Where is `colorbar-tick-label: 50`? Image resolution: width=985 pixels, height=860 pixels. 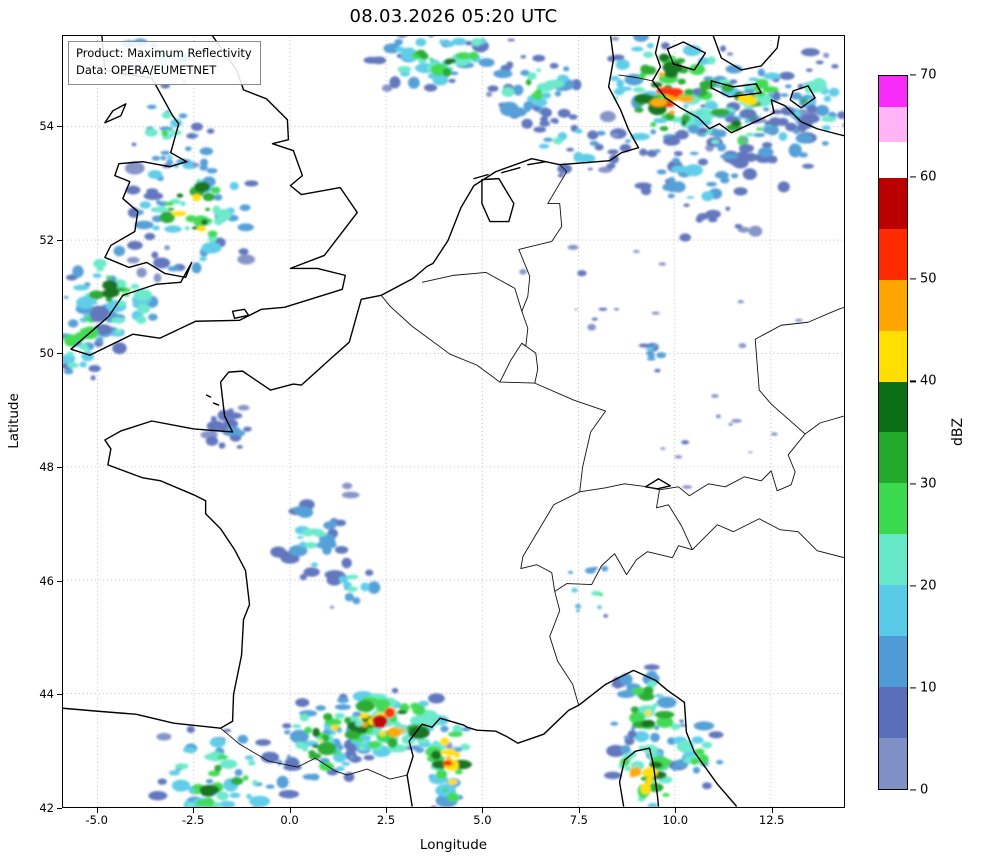 colorbar-tick-label: 50 is located at coordinates (928, 279).